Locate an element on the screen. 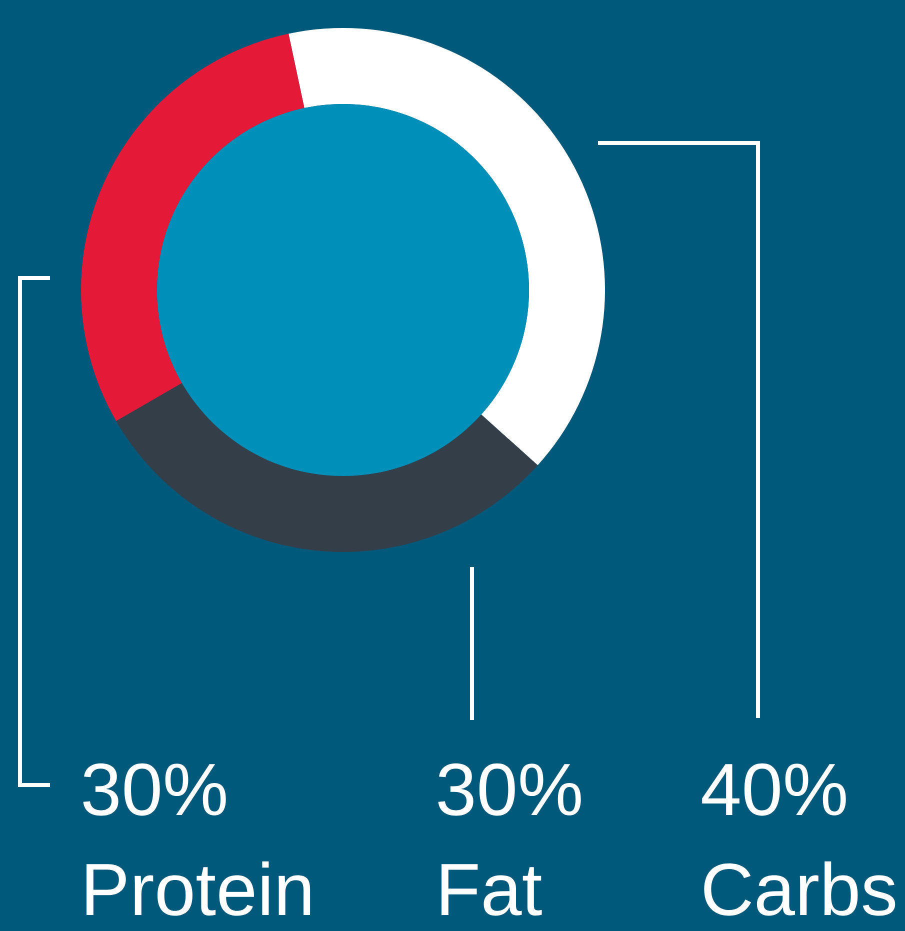 This screenshot has height=931, width=905. data-label: 40% is located at coordinates (774, 789).